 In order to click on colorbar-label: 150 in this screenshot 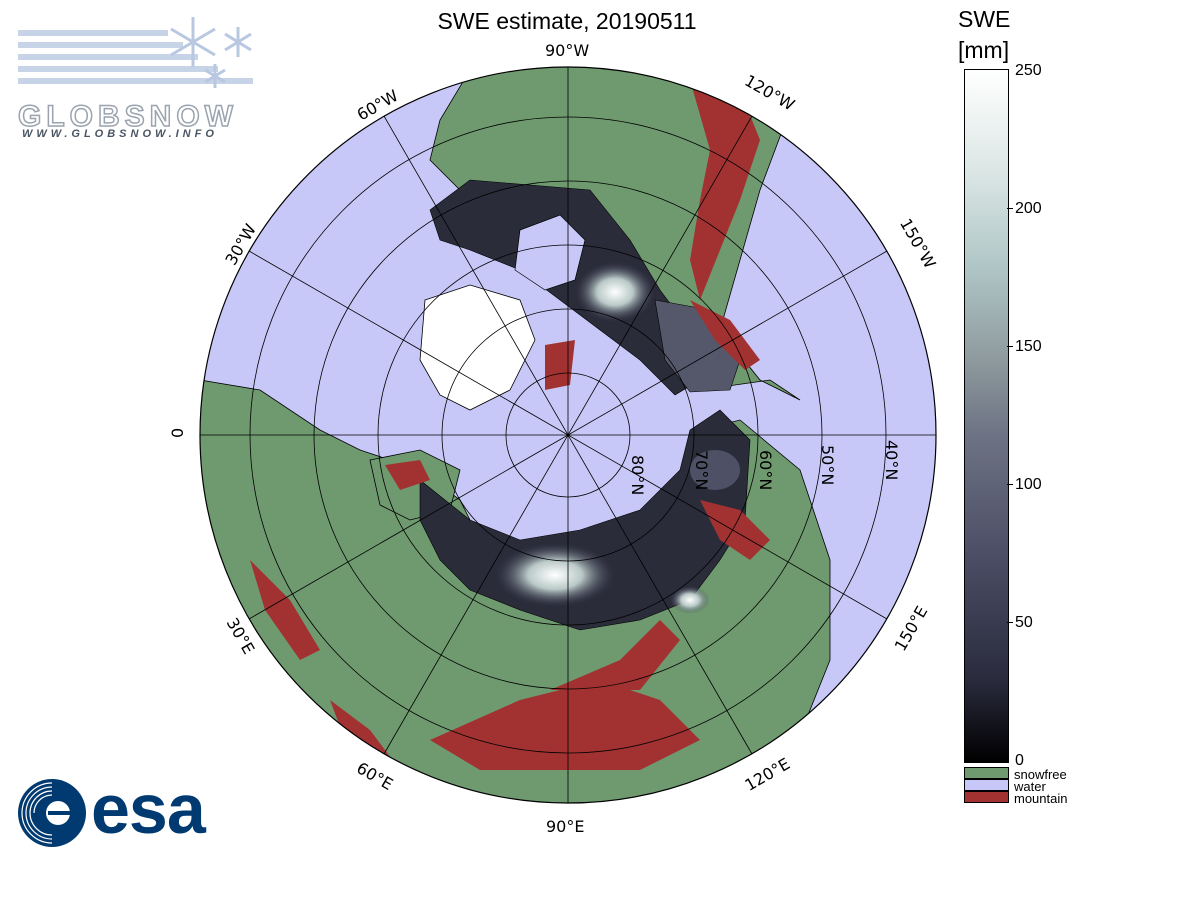, I will do `click(1028, 346)`.